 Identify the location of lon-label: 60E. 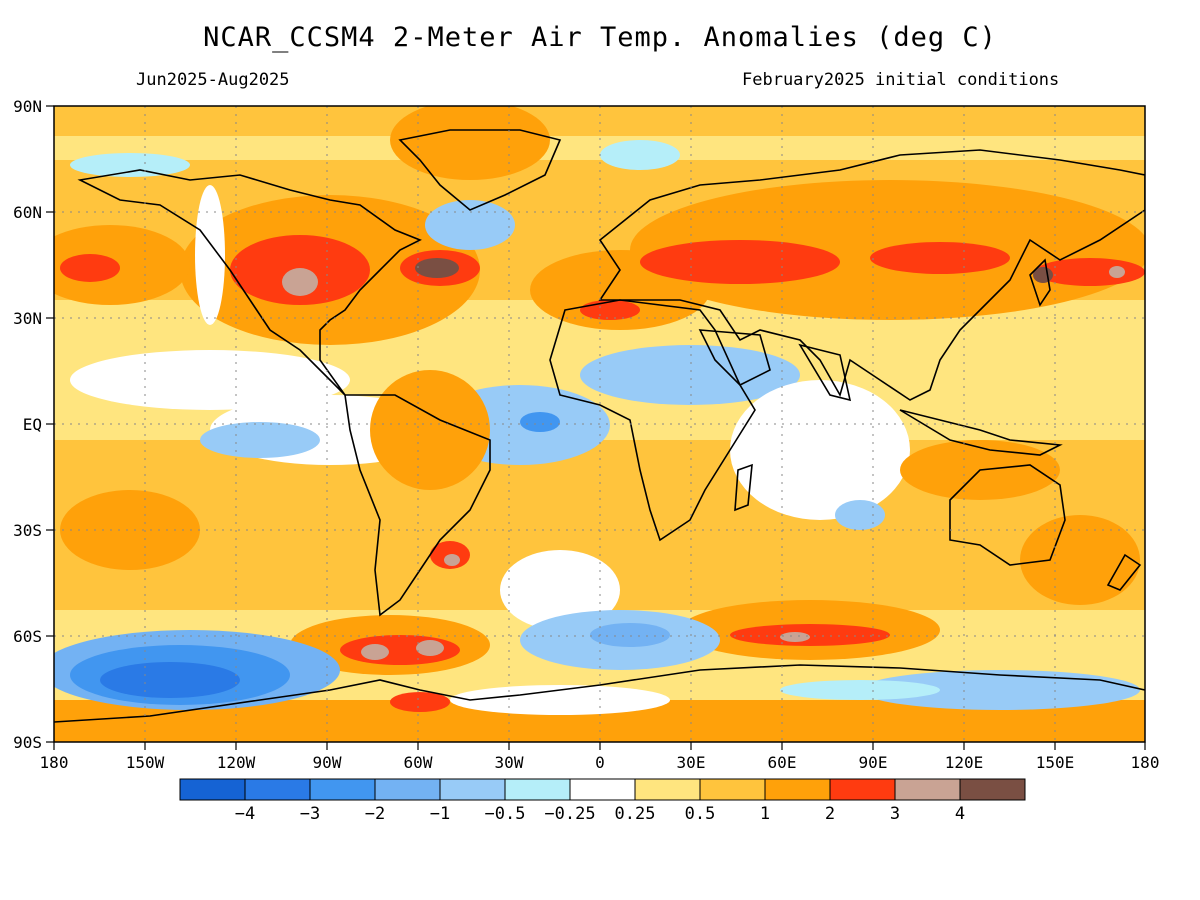
(782, 762).